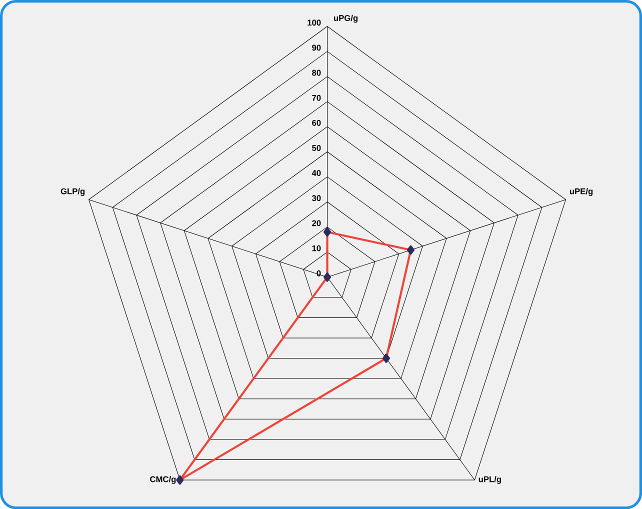 The image size is (642, 509). What do you see at coordinates (489, 480) in the screenshot?
I see `spoke-label: uPL/g` at bounding box center [489, 480].